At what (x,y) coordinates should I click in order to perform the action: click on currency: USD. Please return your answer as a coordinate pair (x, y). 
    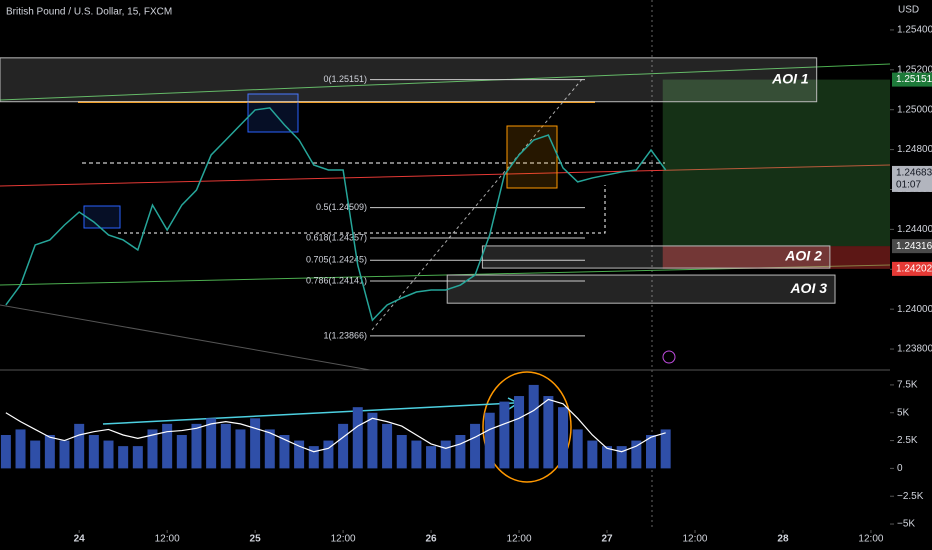
    Looking at the image, I should click on (908, 10).